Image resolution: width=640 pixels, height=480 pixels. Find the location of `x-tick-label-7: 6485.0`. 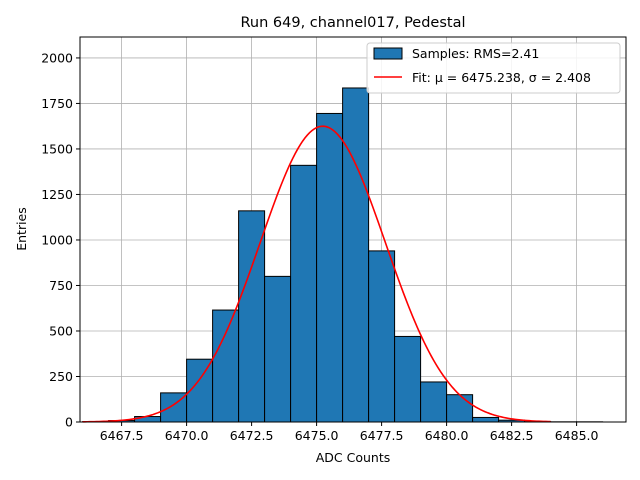

x-tick-label-7: 6485.0 is located at coordinates (577, 435).